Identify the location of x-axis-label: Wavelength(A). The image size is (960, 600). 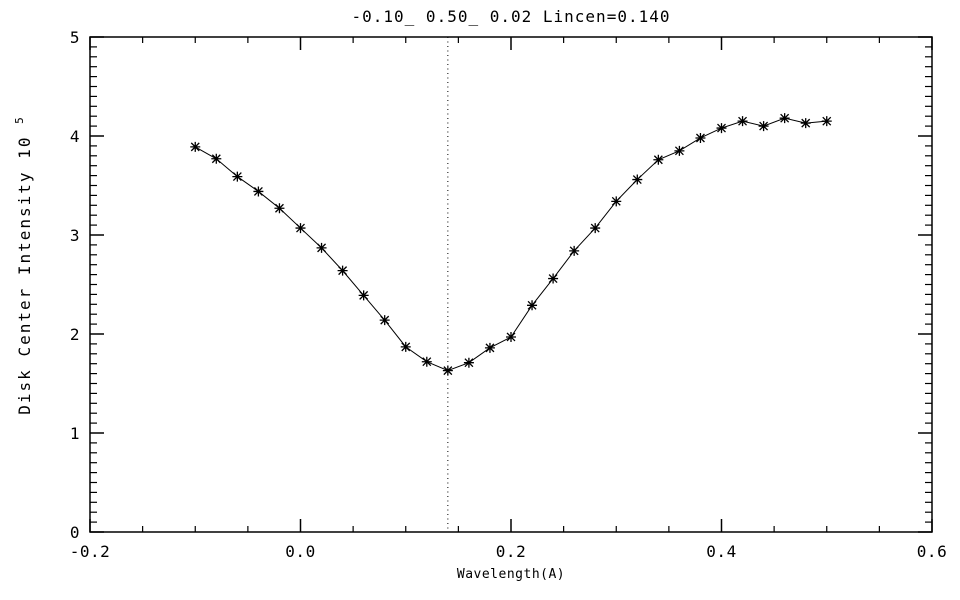
(511, 574).